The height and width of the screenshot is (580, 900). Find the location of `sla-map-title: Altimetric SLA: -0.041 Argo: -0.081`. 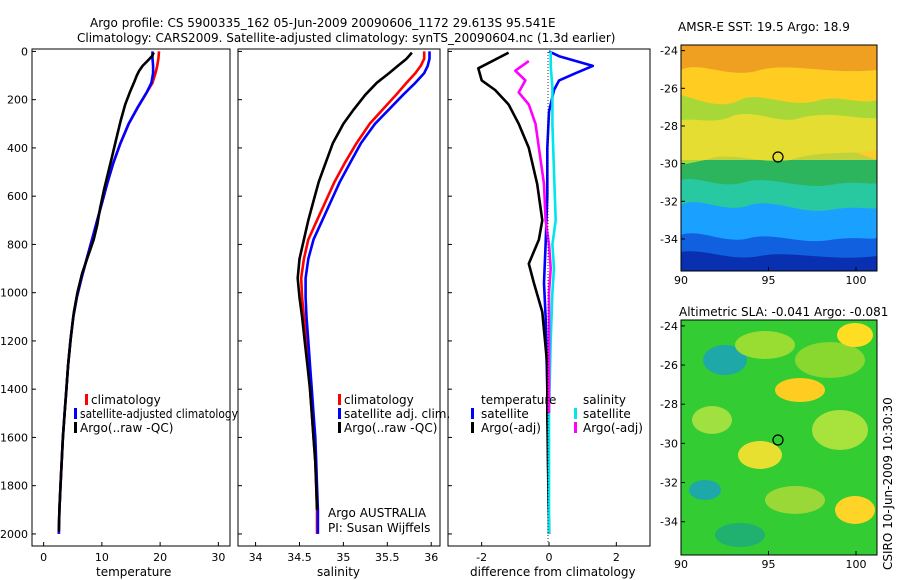

sla-map-title: Altimetric SLA: -0.041 Argo: -0.081 is located at coordinates (783, 312).